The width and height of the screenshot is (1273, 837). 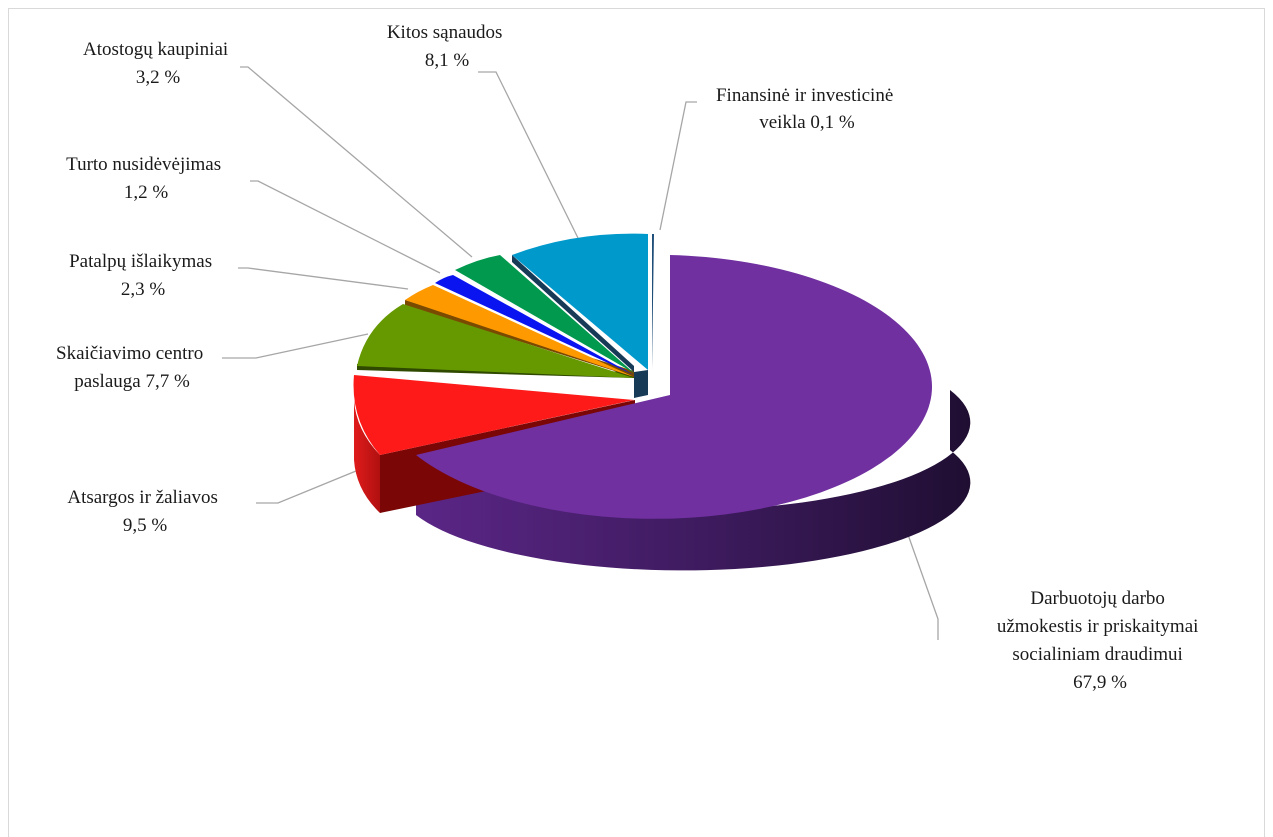 I want to click on label-atostogu: Atostogų kaupiniai 3,2 %, so click(x=158, y=63).